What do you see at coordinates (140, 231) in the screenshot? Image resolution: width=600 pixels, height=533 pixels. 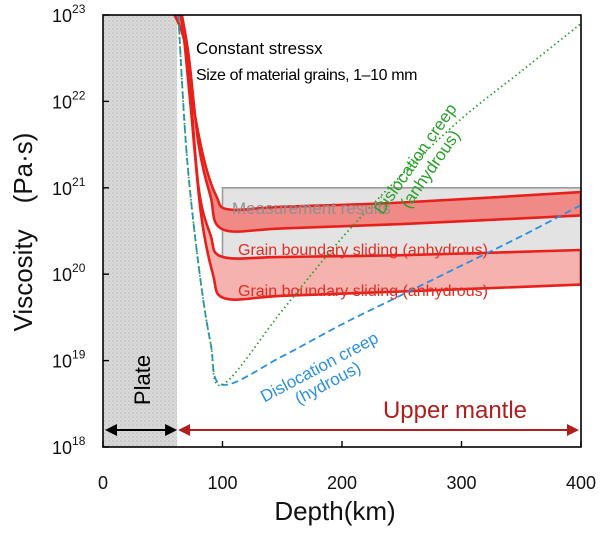 I see `plate-region` at bounding box center [140, 231].